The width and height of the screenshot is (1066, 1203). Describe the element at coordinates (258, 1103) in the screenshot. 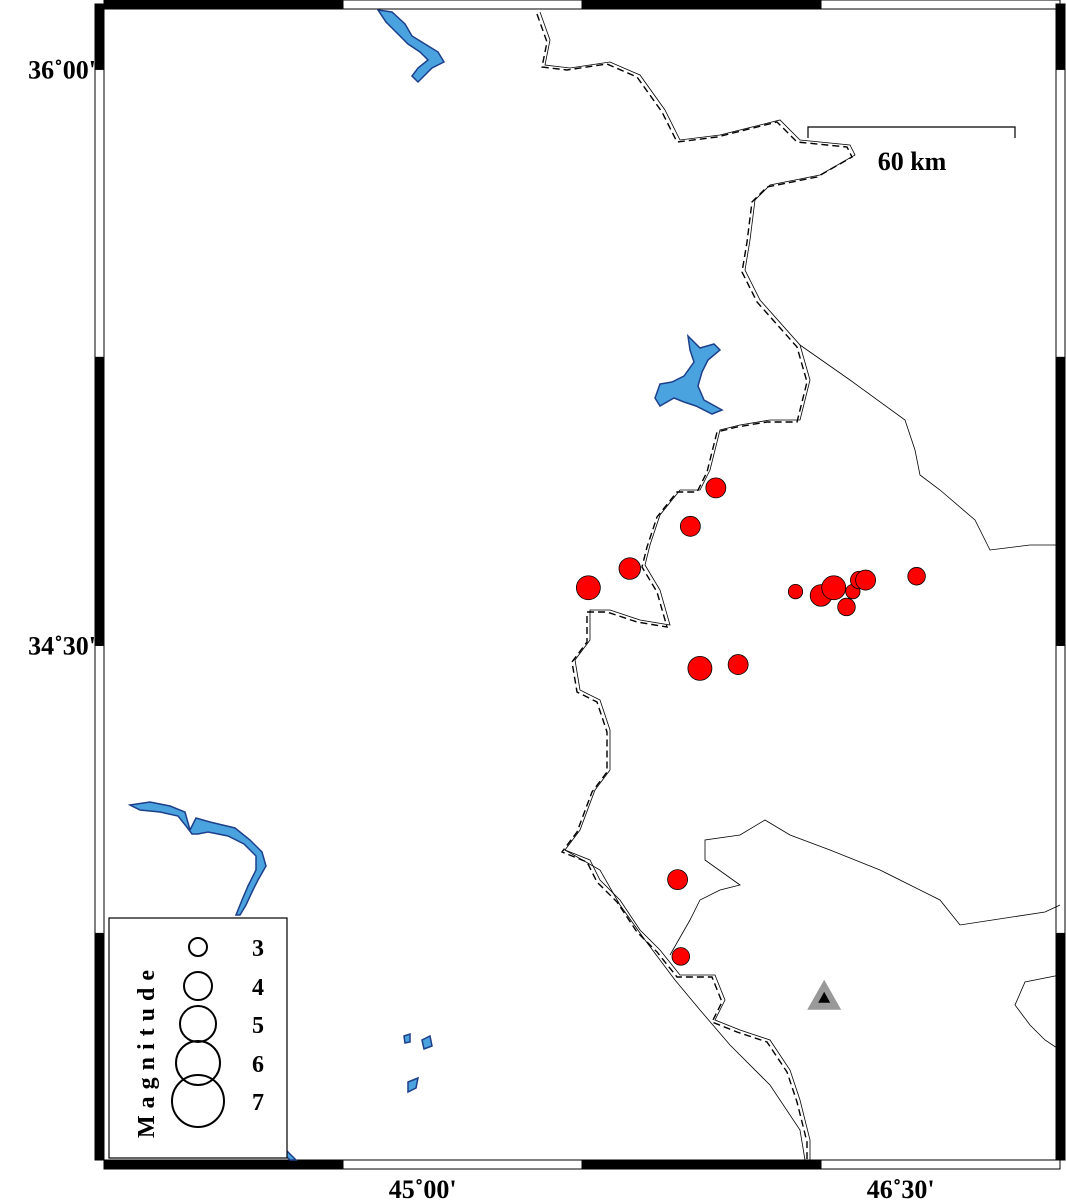

I see `legend-label: 7` at that location.